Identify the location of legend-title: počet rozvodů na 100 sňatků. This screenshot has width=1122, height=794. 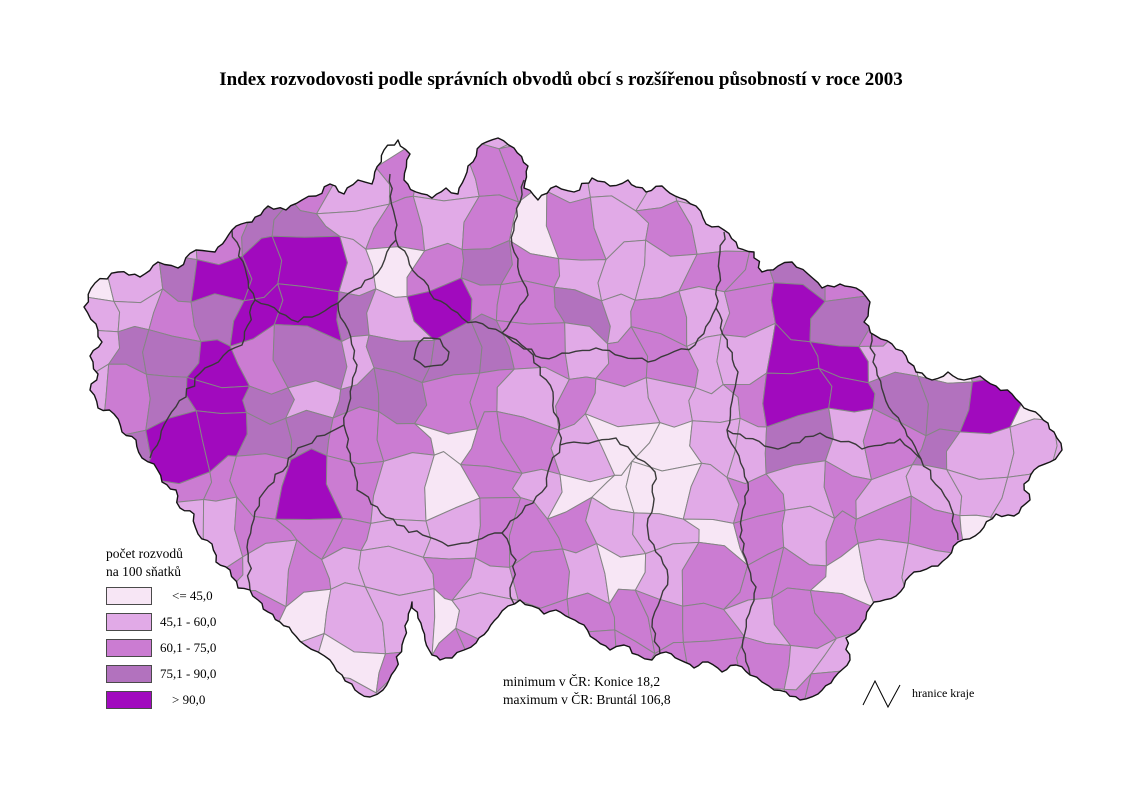
(161, 562).